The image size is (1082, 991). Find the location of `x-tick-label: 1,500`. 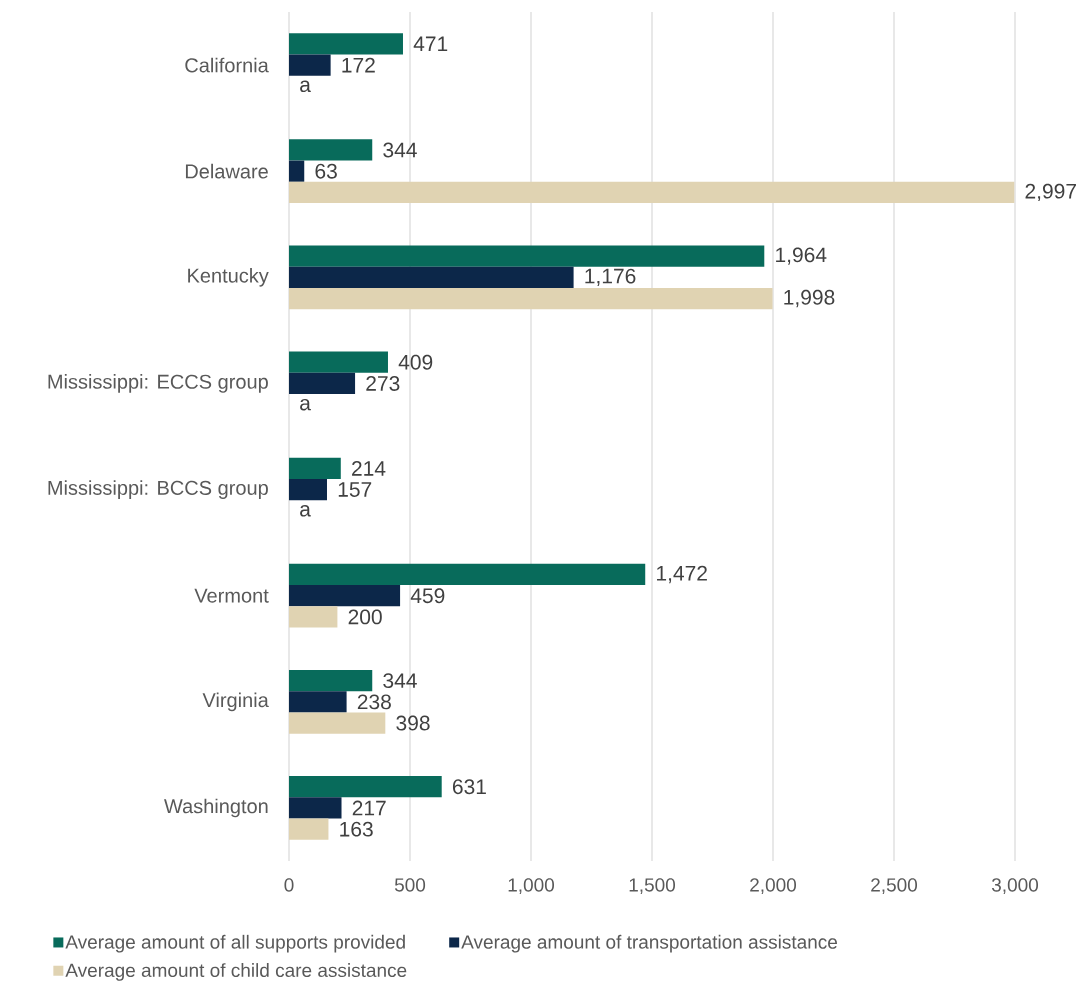

x-tick-label: 1,500 is located at coordinates (652, 886).